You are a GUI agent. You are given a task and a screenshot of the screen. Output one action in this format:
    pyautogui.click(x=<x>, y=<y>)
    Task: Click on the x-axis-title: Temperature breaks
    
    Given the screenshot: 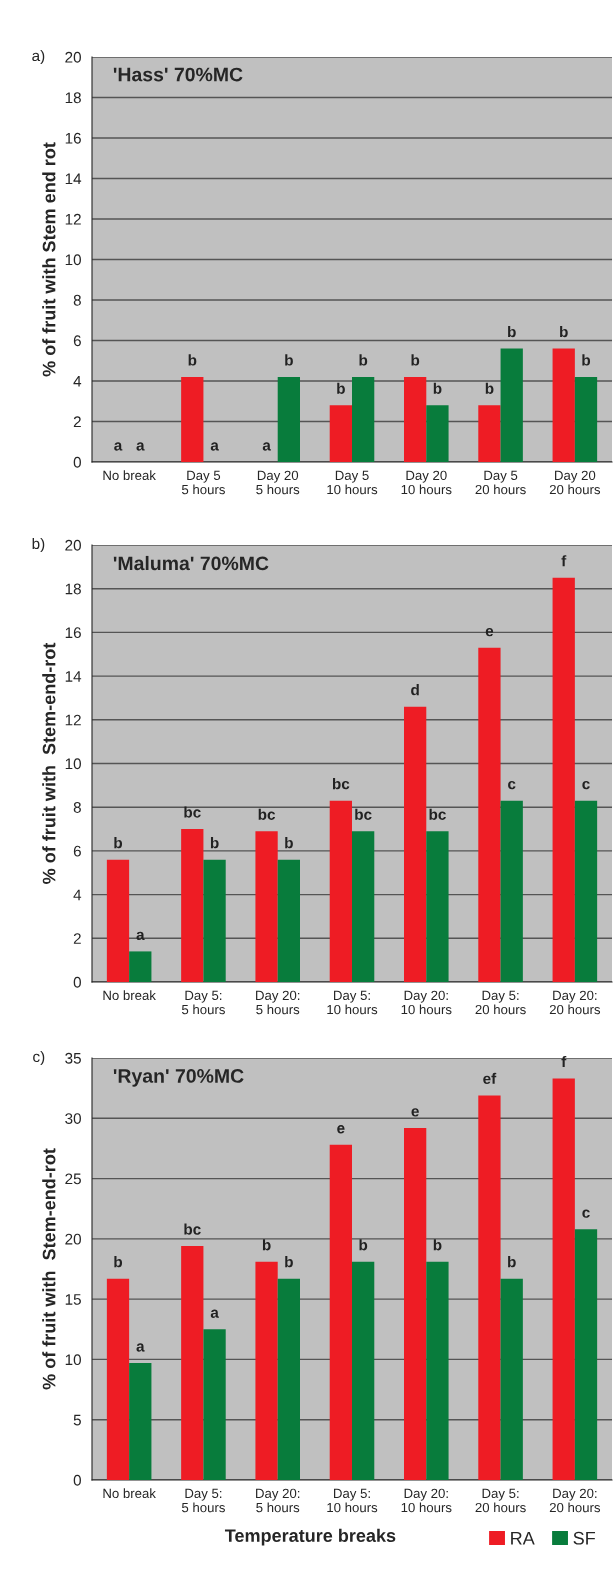 What is the action you would take?
    pyautogui.click(x=310, y=1537)
    